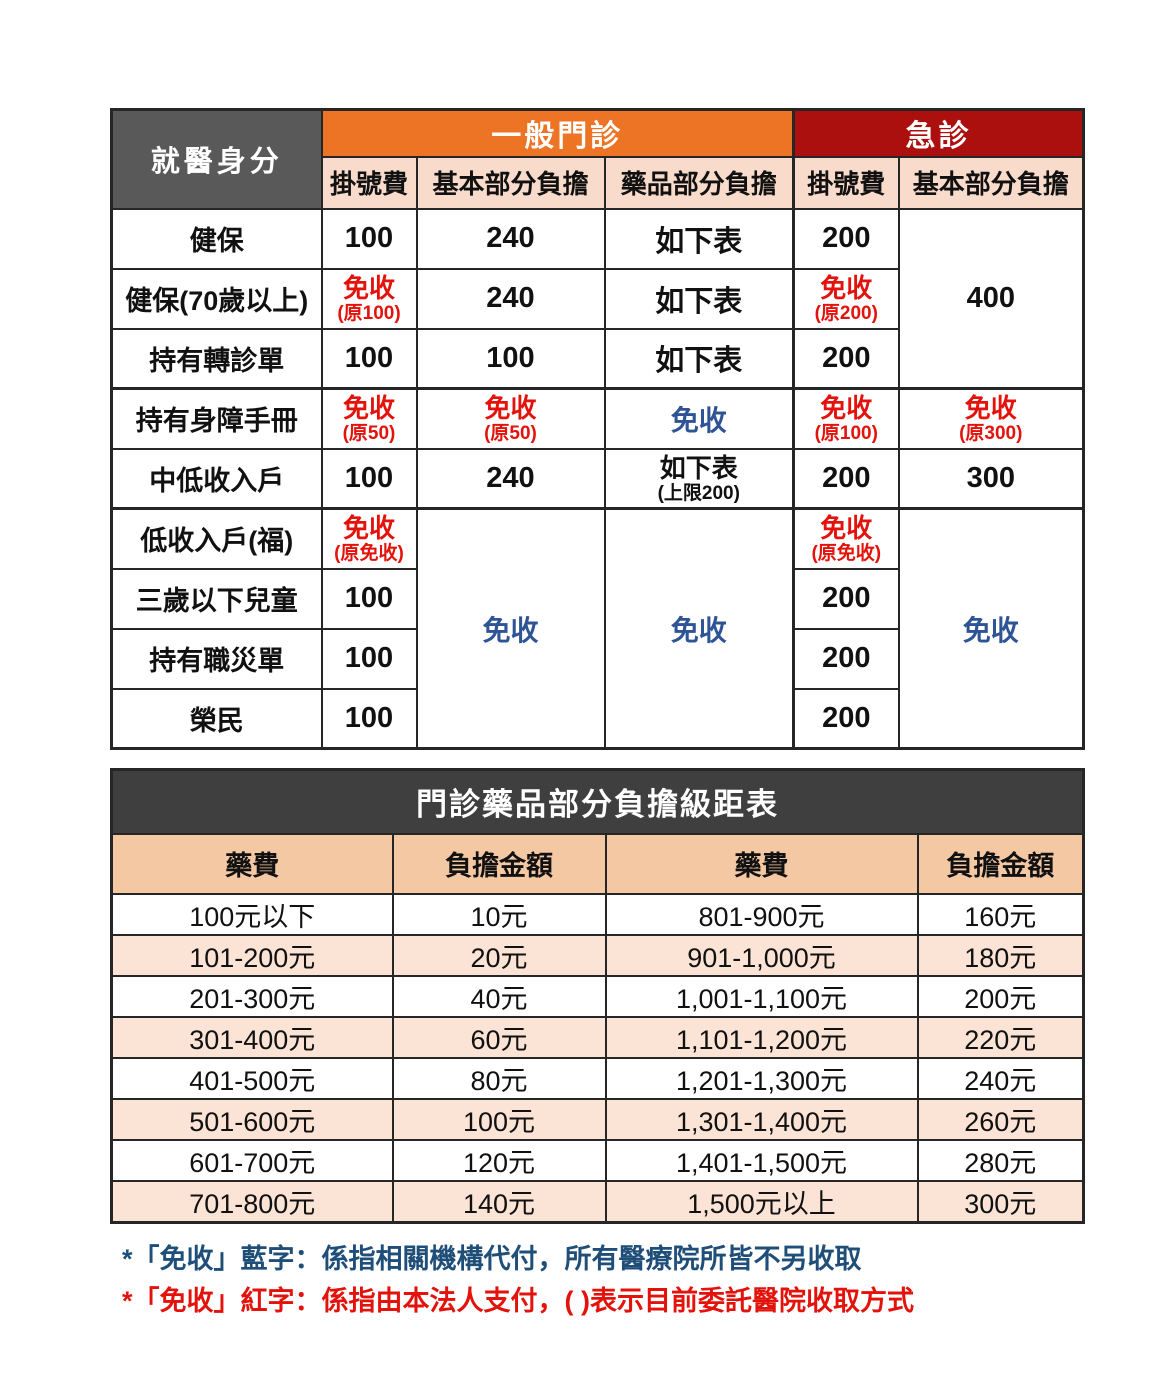  What do you see at coordinates (698, 493) in the screenshot?
I see `cap-text: (上限200)` at bounding box center [698, 493].